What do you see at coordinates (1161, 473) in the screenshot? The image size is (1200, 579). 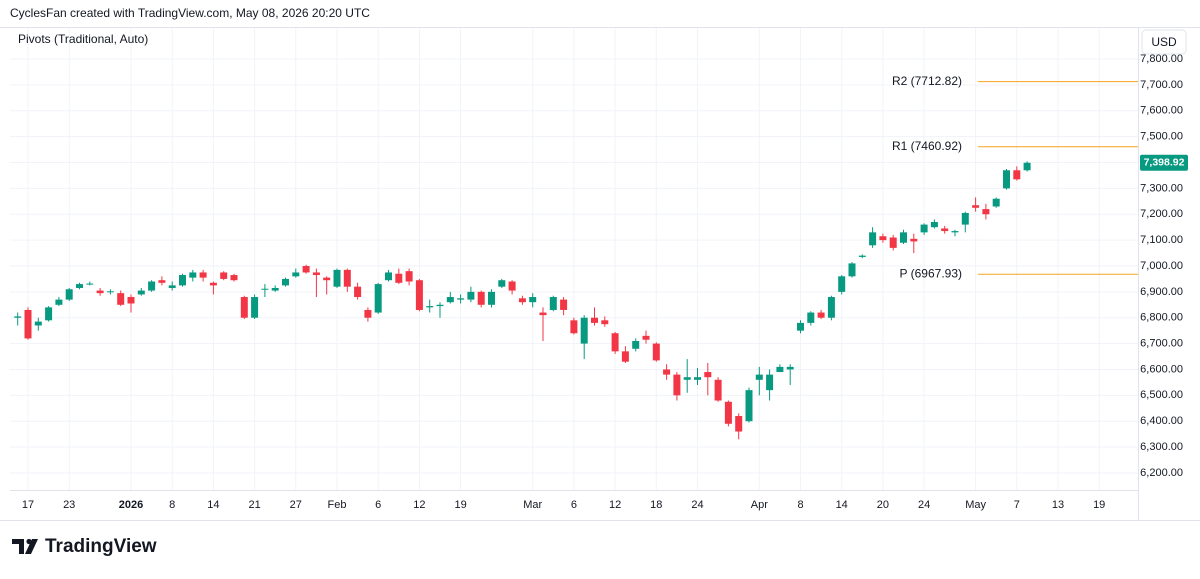 I see `y-tick-label: 6,200.00` at bounding box center [1161, 473].